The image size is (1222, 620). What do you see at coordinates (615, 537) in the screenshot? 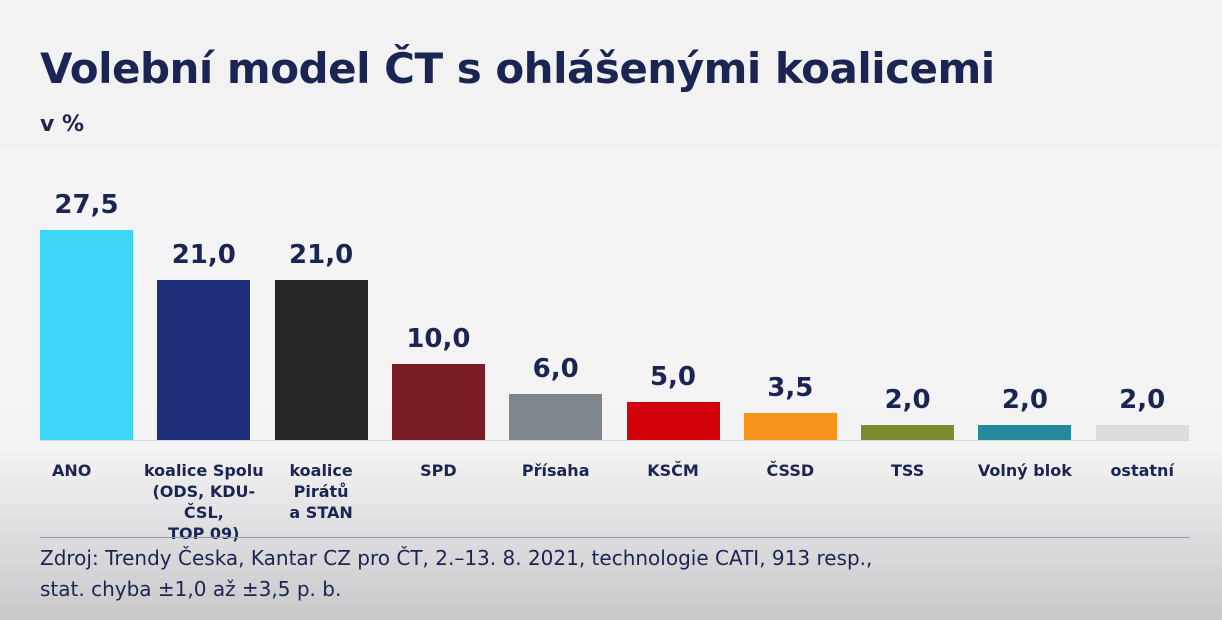
I see `footer-divider` at bounding box center [615, 537].